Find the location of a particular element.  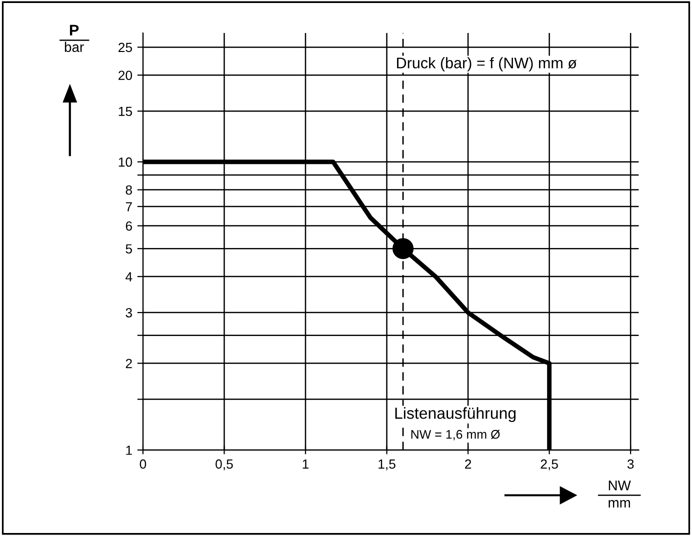

y-tick-label: 7 is located at coordinates (129, 207).